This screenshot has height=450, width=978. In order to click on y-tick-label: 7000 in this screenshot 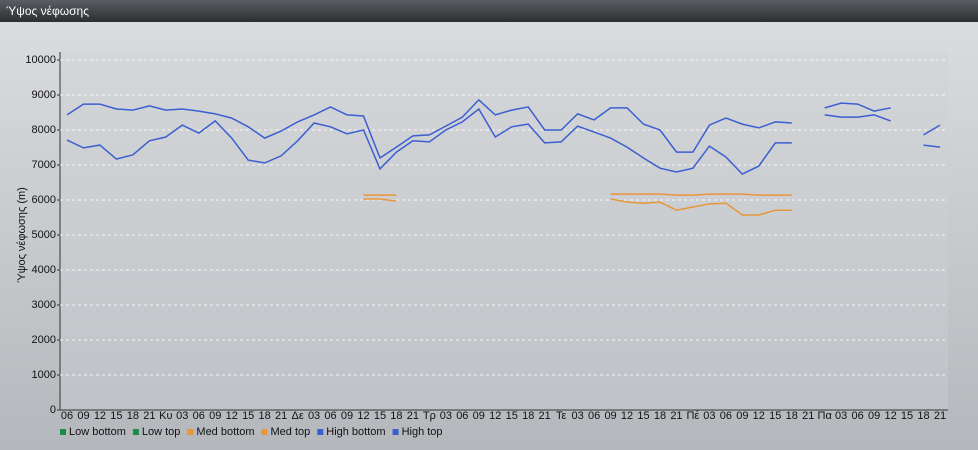, I will do `click(44, 165)`.